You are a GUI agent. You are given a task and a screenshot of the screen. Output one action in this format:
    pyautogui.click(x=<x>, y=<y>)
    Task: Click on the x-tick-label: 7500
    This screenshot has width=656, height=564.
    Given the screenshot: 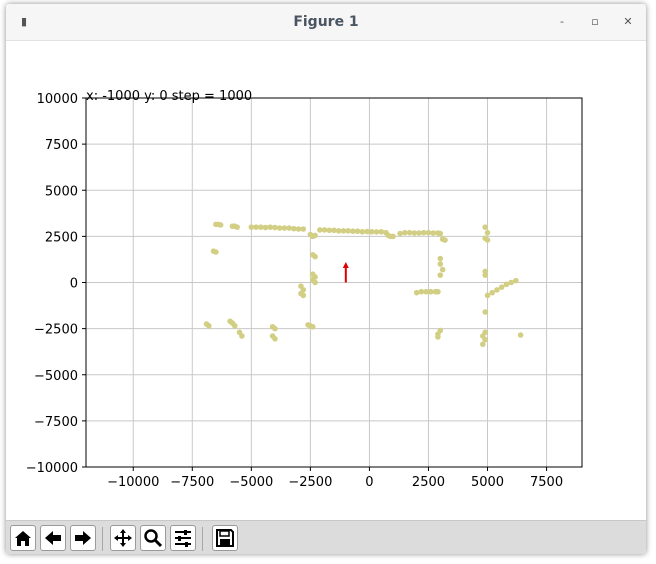 What is the action you would take?
    pyautogui.click(x=546, y=482)
    